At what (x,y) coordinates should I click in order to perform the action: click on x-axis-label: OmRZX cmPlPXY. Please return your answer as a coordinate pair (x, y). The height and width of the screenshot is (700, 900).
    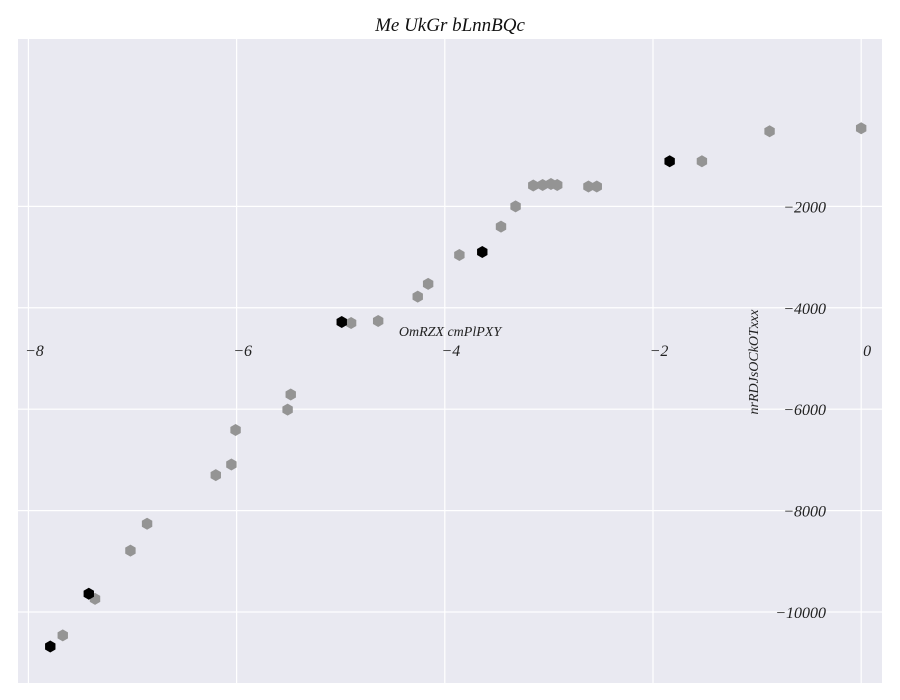
    Looking at the image, I should click on (451, 332).